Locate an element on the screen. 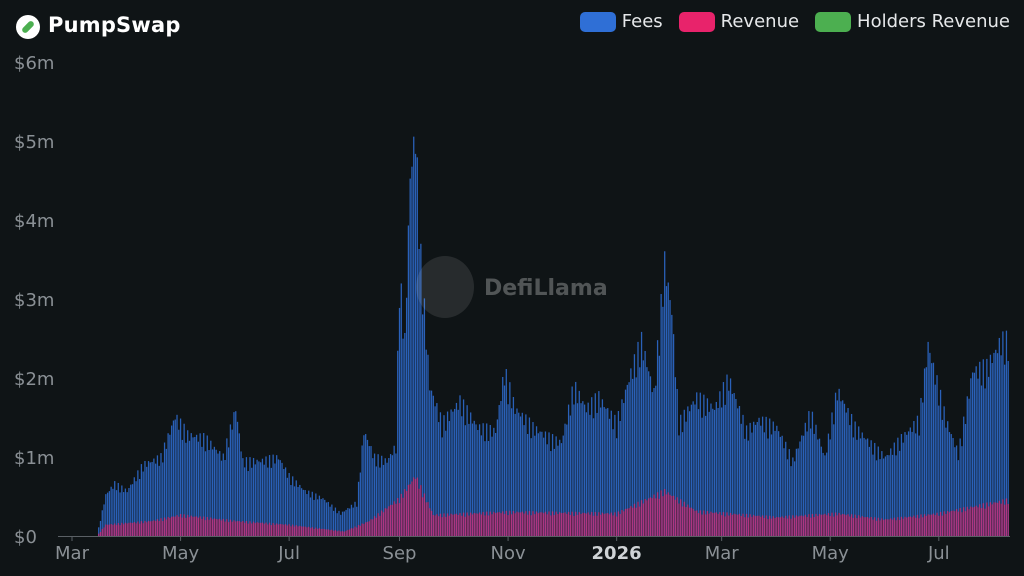 This screenshot has height=576, width=1024. x-tick-label: May is located at coordinates (181, 553).